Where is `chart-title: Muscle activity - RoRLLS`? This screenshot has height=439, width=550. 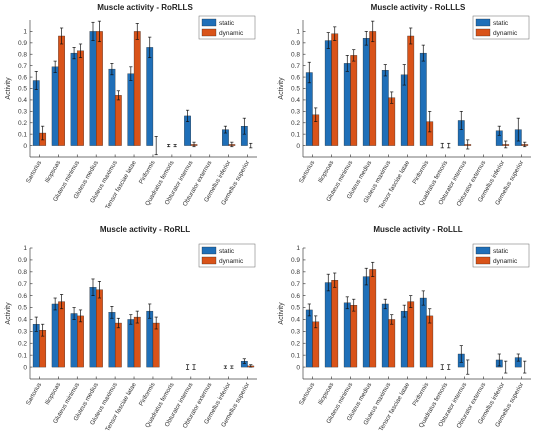 chart-title: Muscle activity - RoRLLS is located at coordinates (145, 7).